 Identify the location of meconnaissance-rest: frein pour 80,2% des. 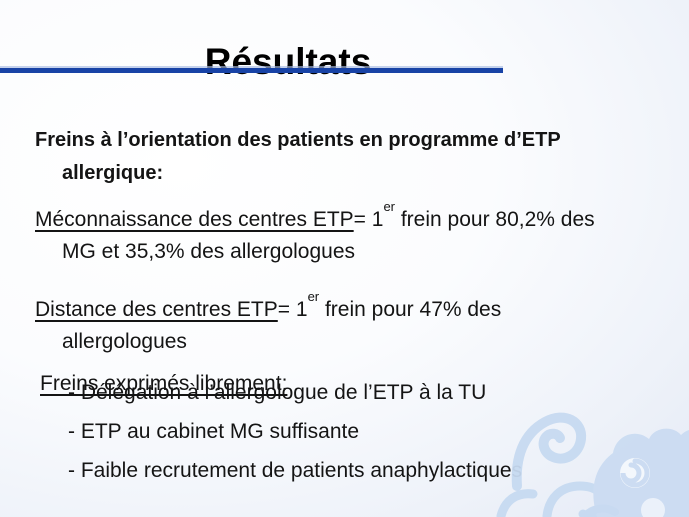
(495, 219).